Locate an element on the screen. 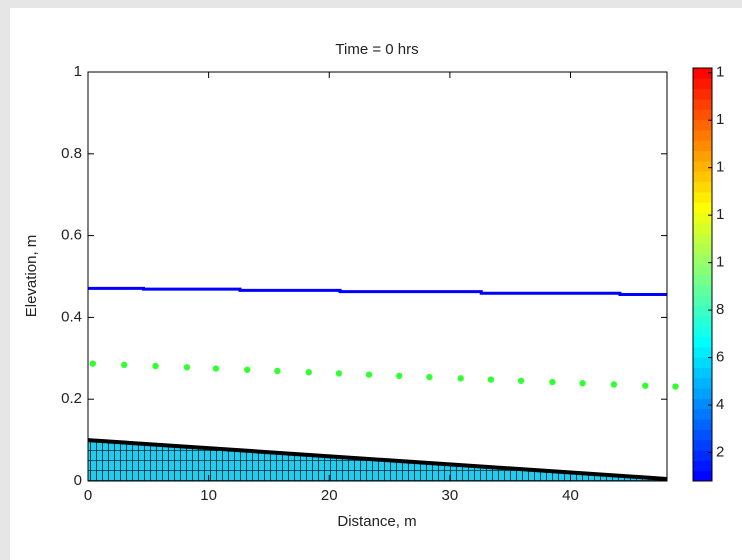 The image size is (742, 560). y-tick-label: 0.2 is located at coordinates (71, 398).